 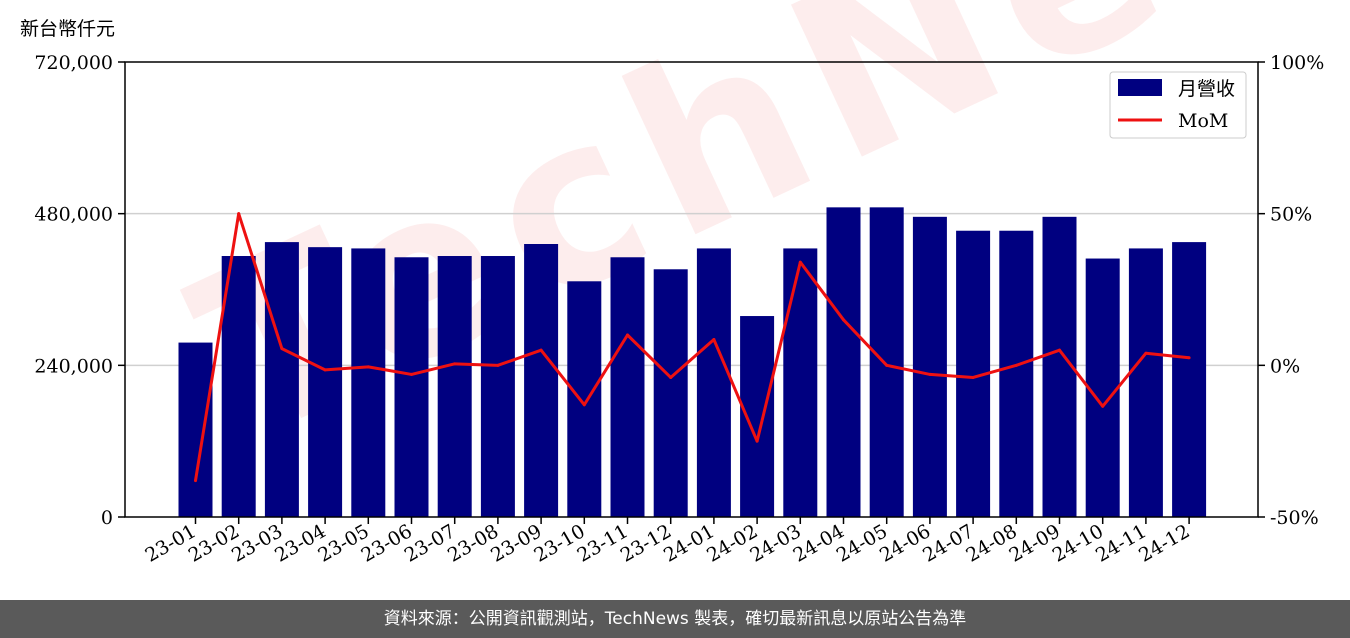 What do you see at coordinates (1294, 518) in the screenshot?
I see `right-tick-label: -50%` at bounding box center [1294, 518].